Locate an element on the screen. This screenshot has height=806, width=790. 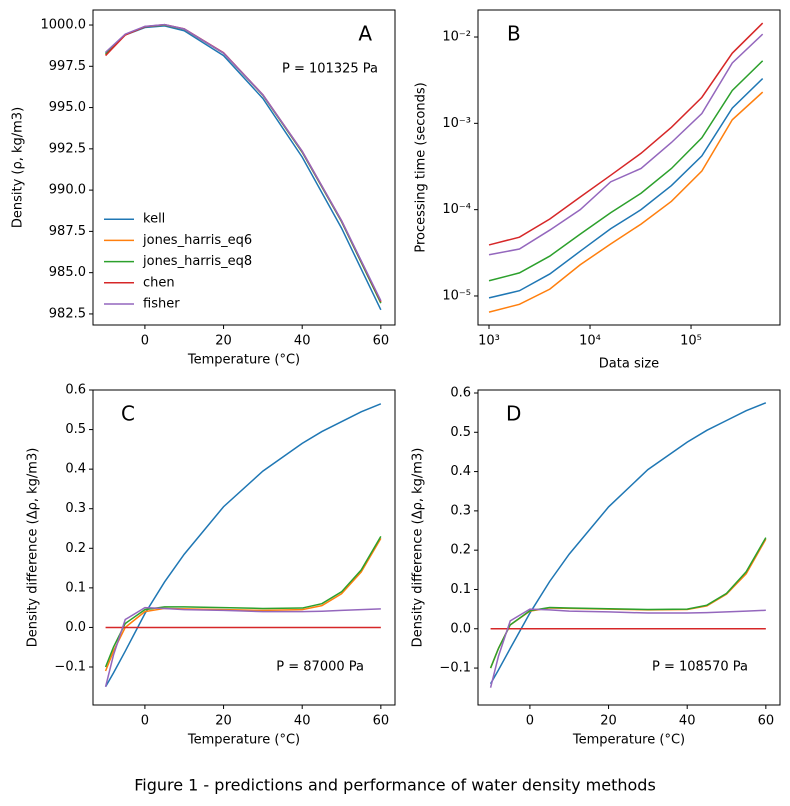
legend-label: jones_harris_eq6 is located at coordinates (197, 240).